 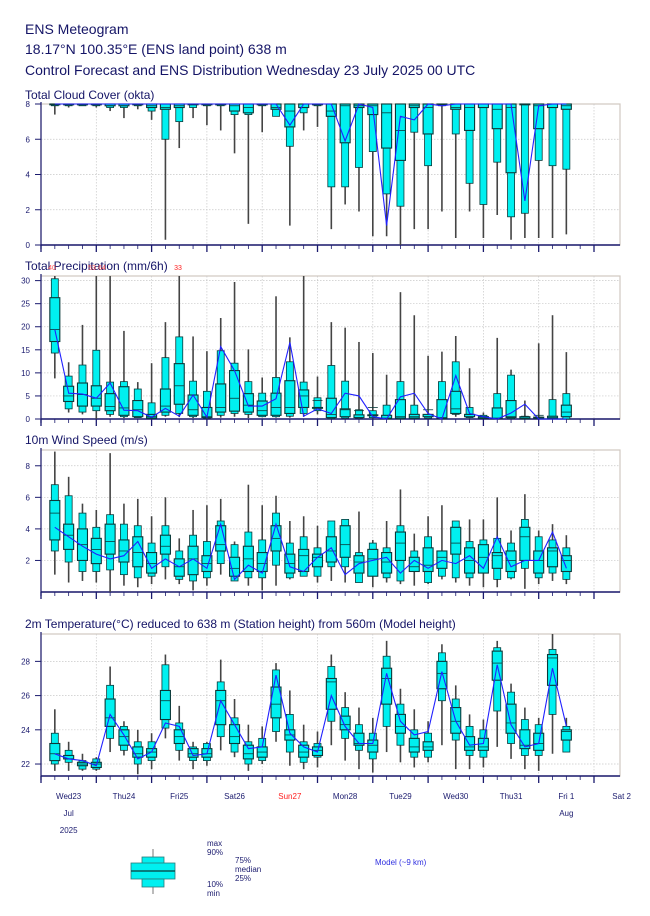 What do you see at coordinates (401, 862) in the screenshot?
I see `legend-model-label: Model (~9 km)` at bounding box center [401, 862].